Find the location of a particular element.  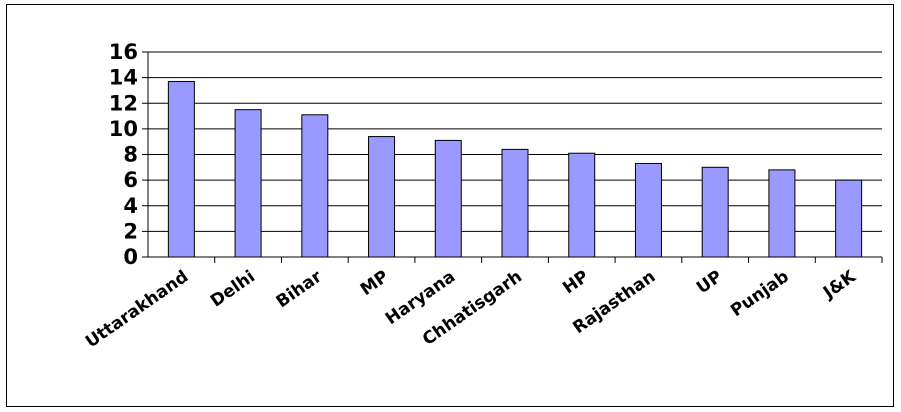

x-tick-label: Delhi is located at coordinates (233, 289).